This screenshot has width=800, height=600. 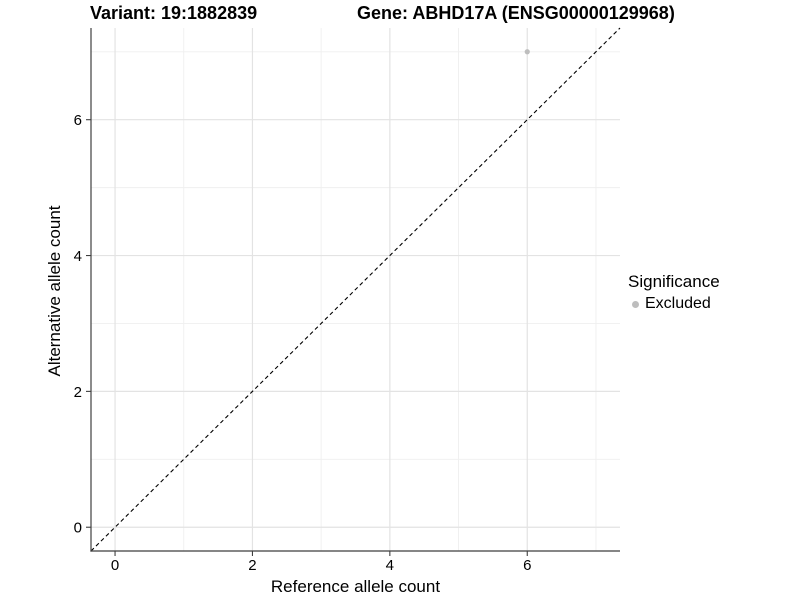 What do you see at coordinates (516, 13) in the screenshot?
I see `plot-title-gene: Gene: ABHD17A (ENSG00000129968)` at bounding box center [516, 13].